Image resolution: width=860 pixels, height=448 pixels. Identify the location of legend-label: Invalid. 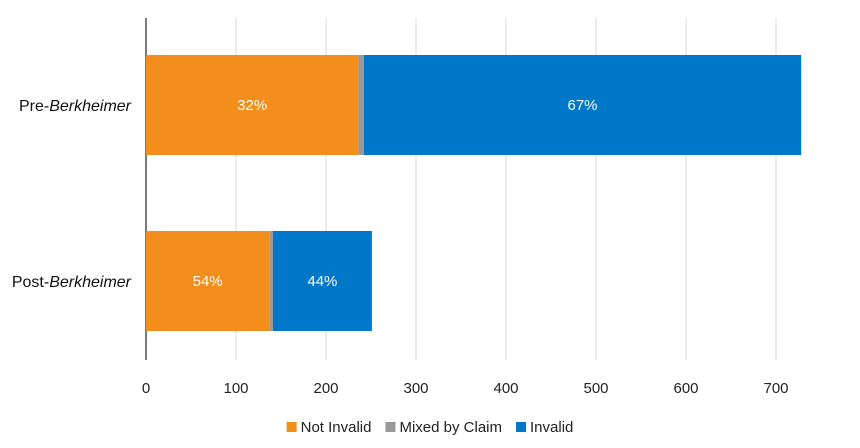
(551, 427).